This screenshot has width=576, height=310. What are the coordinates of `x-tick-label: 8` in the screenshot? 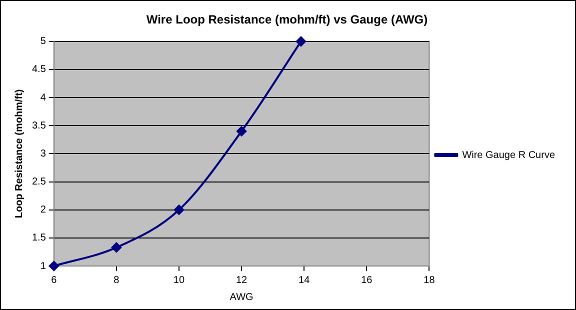 It's located at (117, 280).